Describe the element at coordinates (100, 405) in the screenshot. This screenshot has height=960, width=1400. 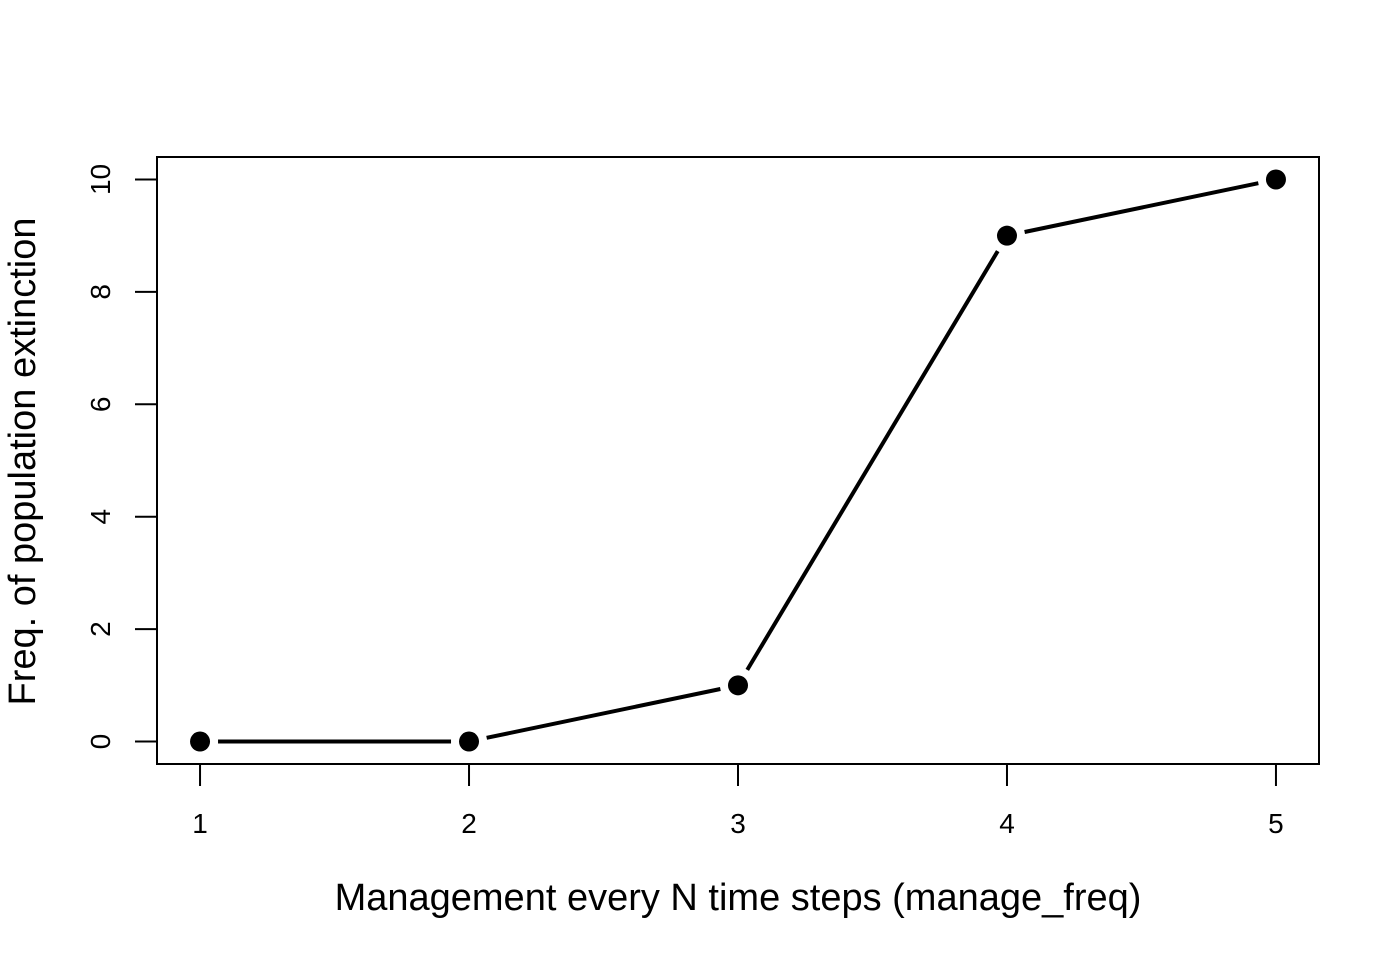
I see `y-tick-label: 6` at that location.